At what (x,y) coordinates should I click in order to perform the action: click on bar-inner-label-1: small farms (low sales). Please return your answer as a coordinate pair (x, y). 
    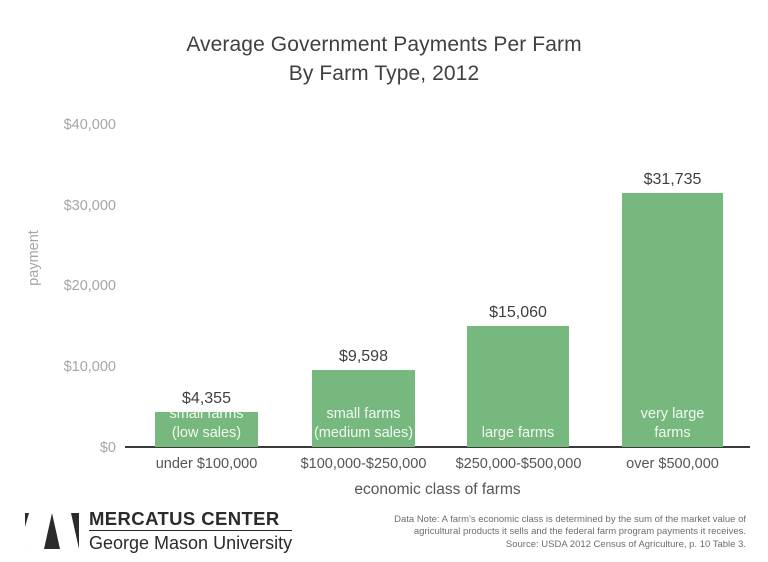
    Looking at the image, I should click on (206, 424).